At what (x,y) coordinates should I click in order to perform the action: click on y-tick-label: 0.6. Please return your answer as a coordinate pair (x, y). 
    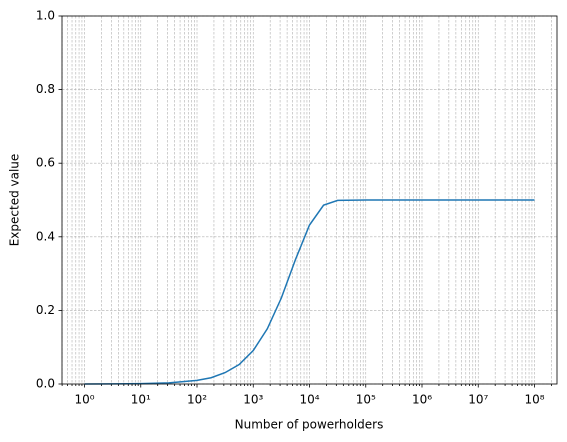
    Looking at the image, I should click on (45, 163).